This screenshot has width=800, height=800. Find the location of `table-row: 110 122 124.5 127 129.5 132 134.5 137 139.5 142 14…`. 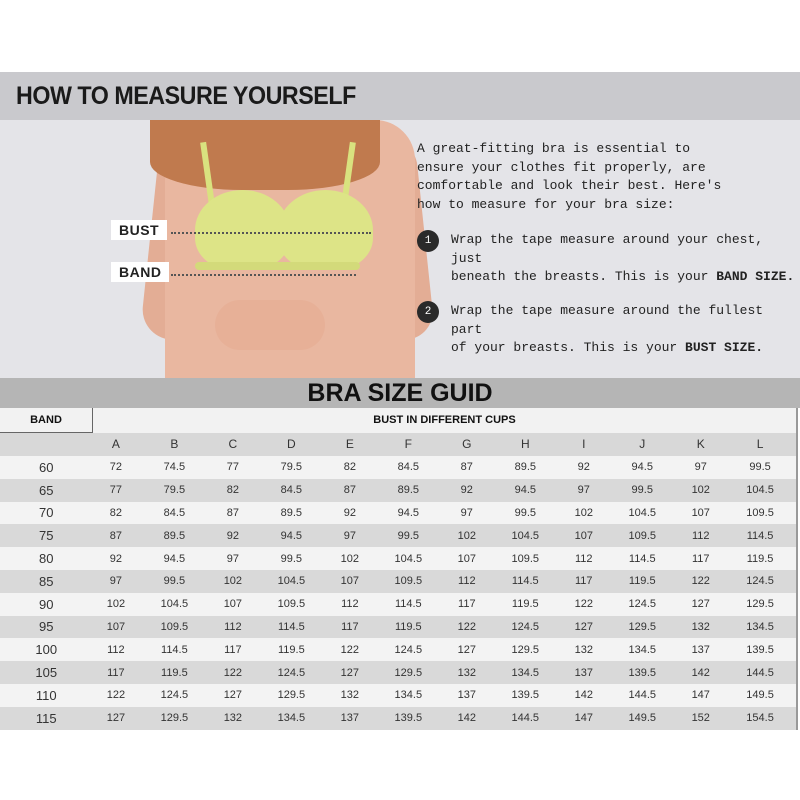

table-row: 110 122 124.5 127 129.5 132 134.5 137 139.5 142 14… is located at coordinates (398, 695).